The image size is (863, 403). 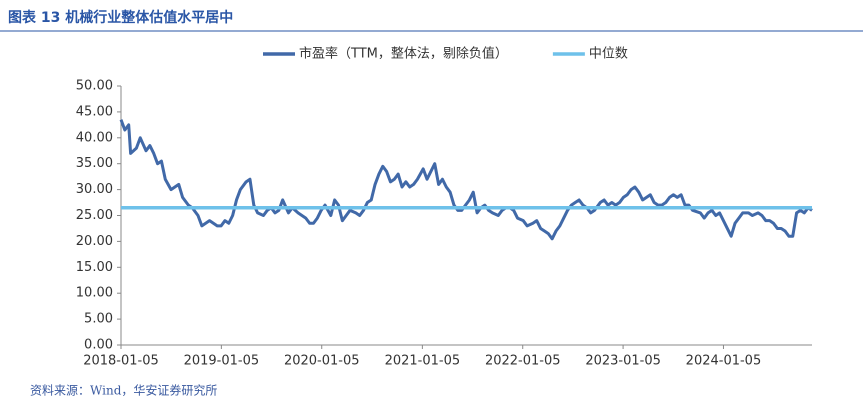 I want to click on legend-label: 中位数, so click(x=608, y=54).